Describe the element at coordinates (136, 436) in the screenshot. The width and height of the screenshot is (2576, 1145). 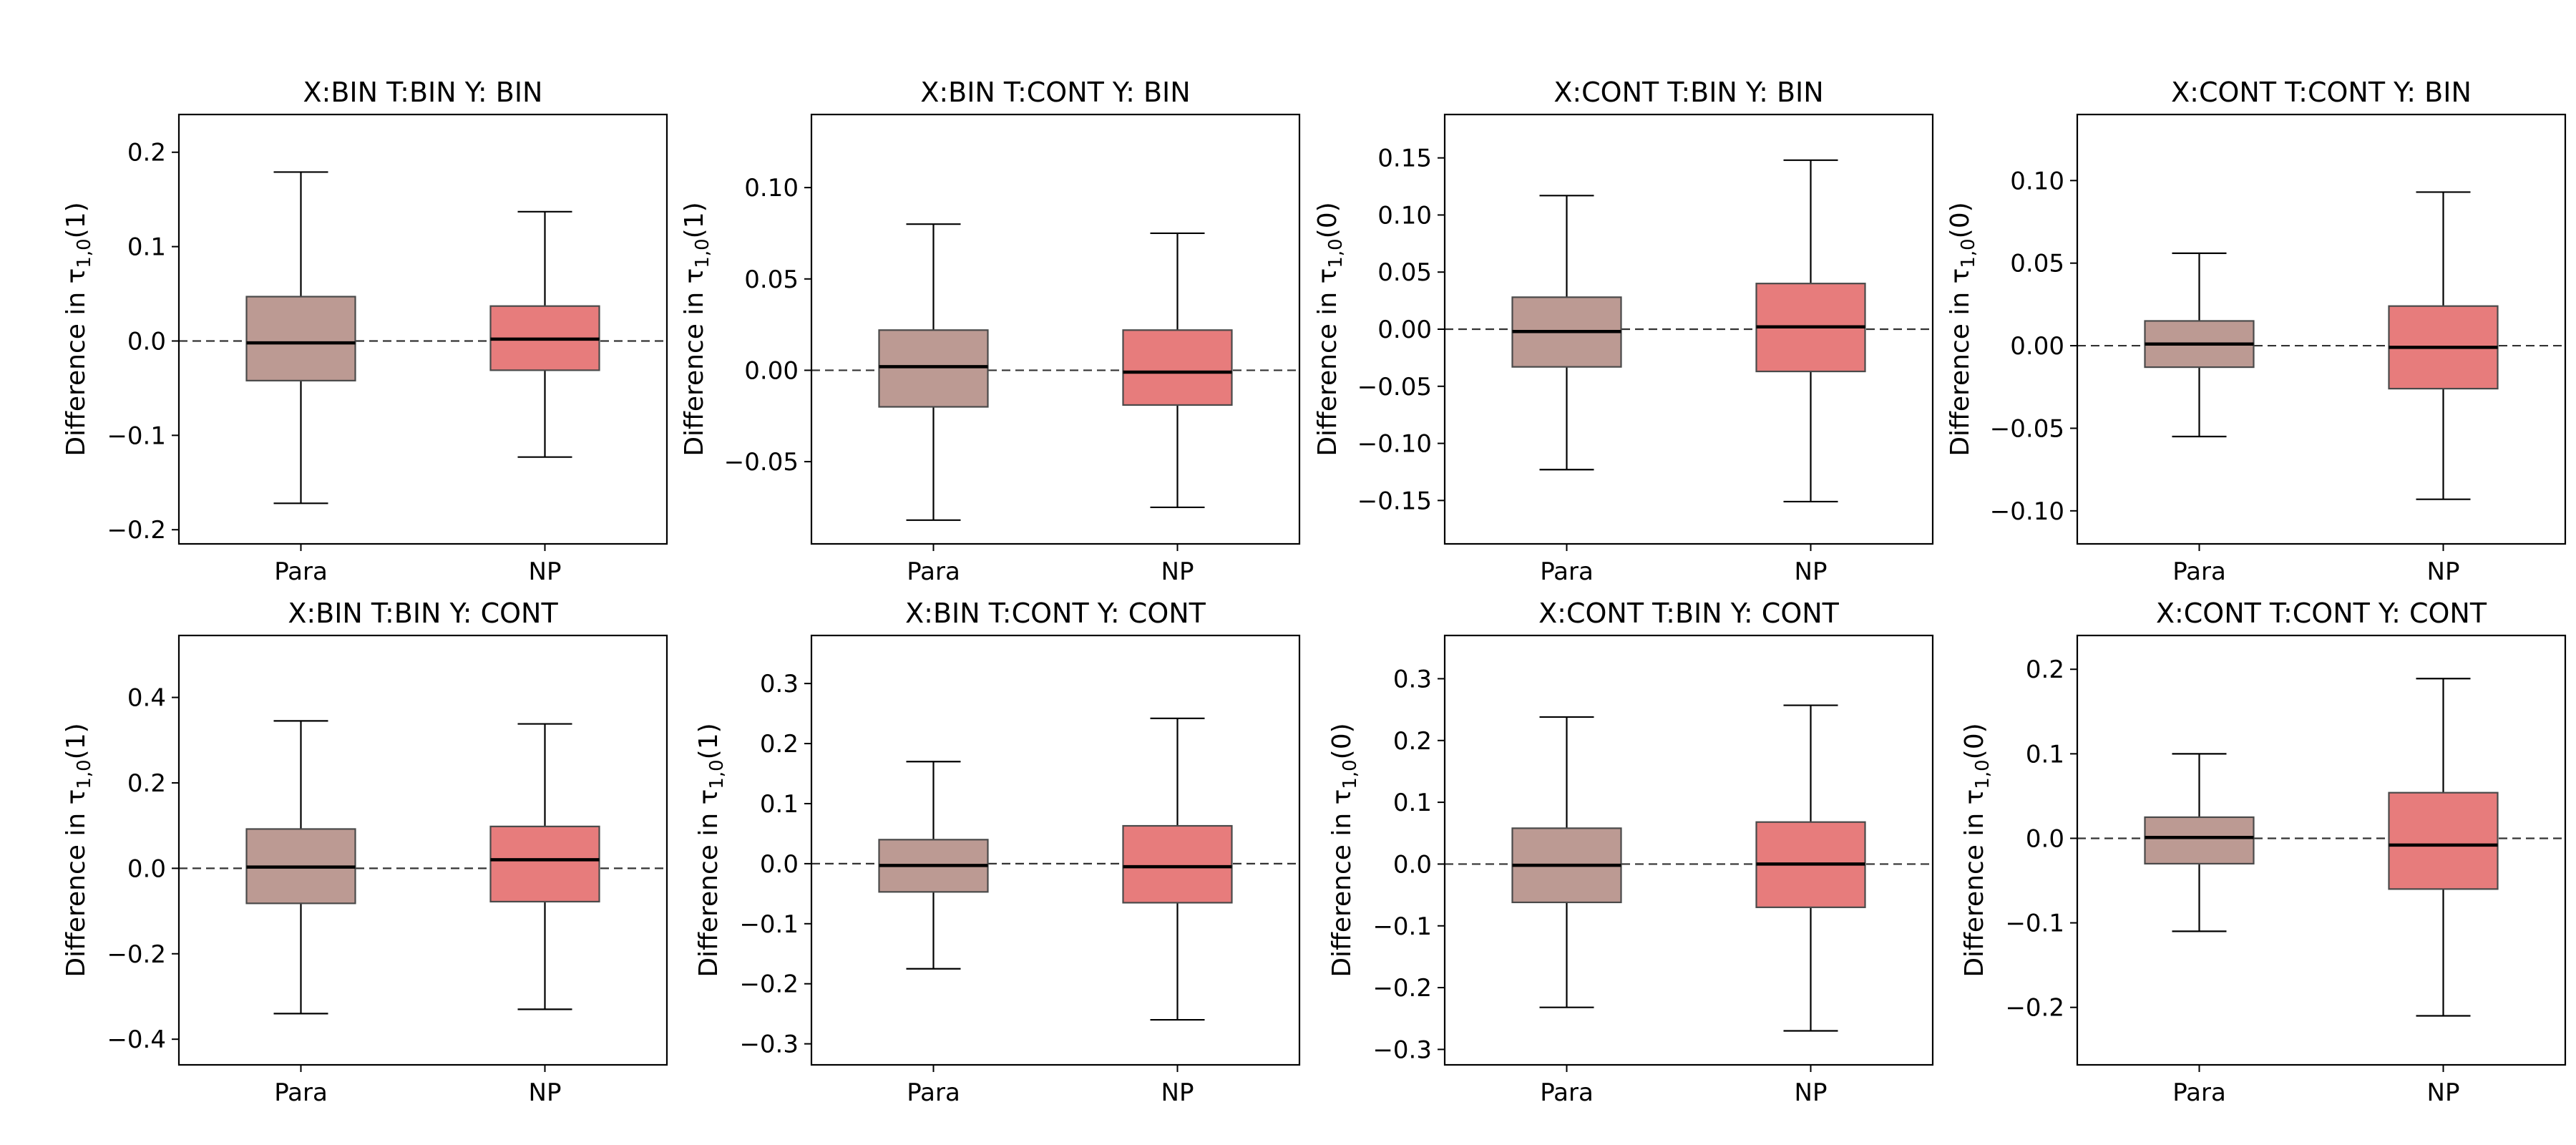
I see `y-tick-label: −0.1` at that location.